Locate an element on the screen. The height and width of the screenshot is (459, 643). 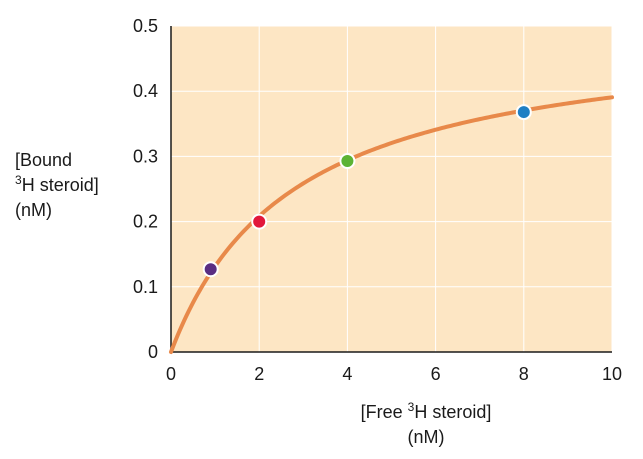
y-tick-labels: 0 0.1 0.2 0.3 0.4 0.5 is located at coordinates (145, 189).